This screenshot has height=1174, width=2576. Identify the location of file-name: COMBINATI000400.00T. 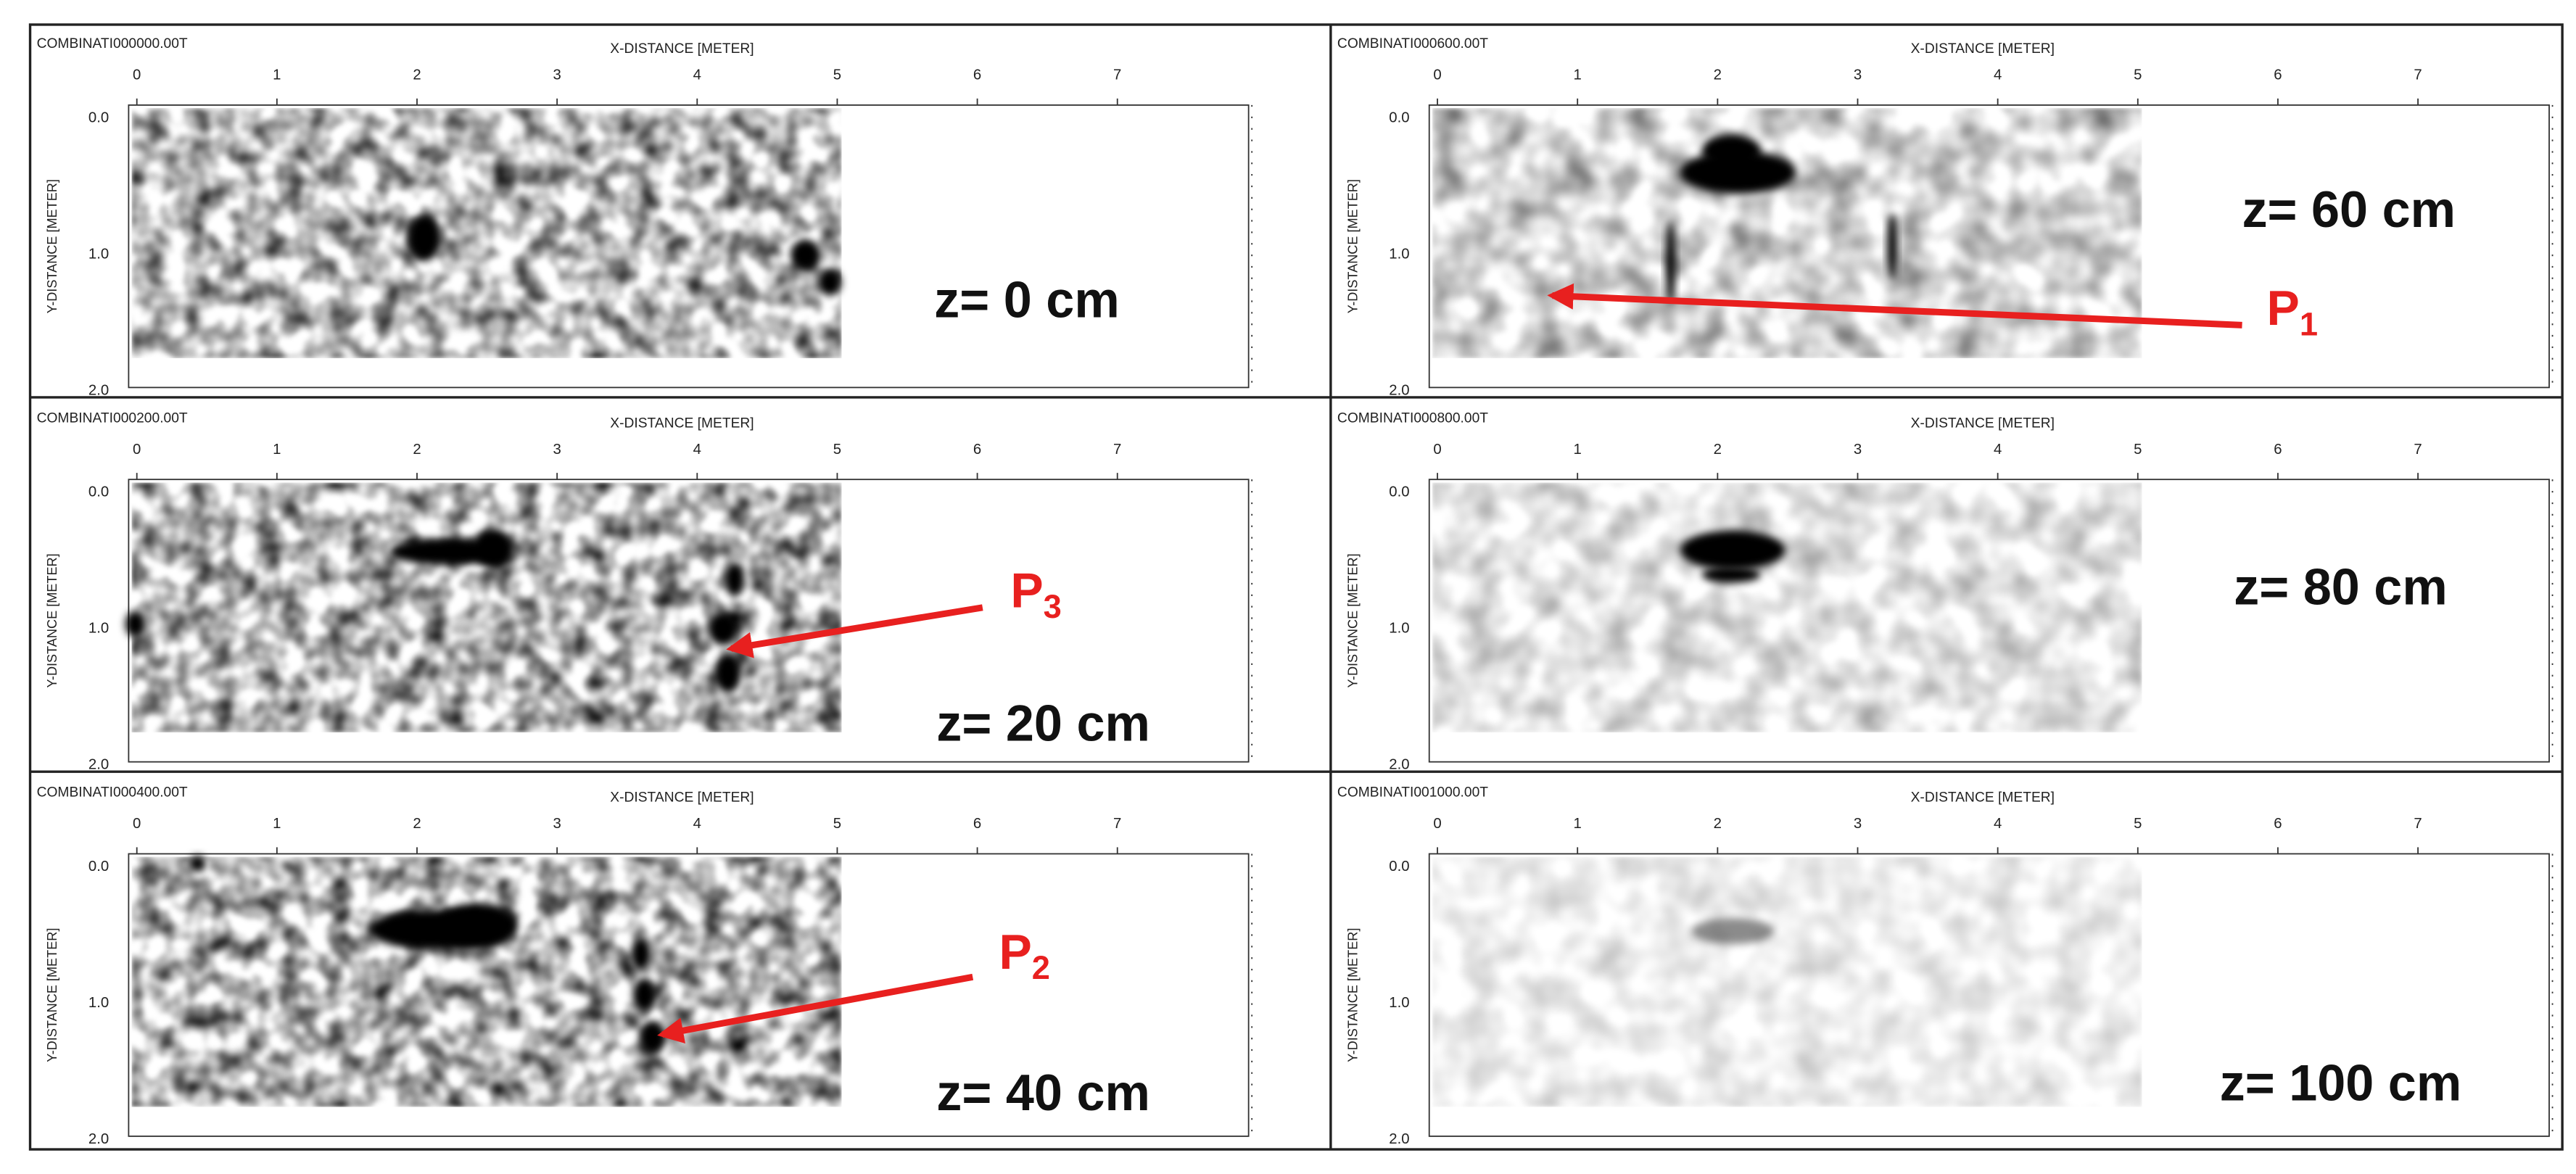
(113, 793).